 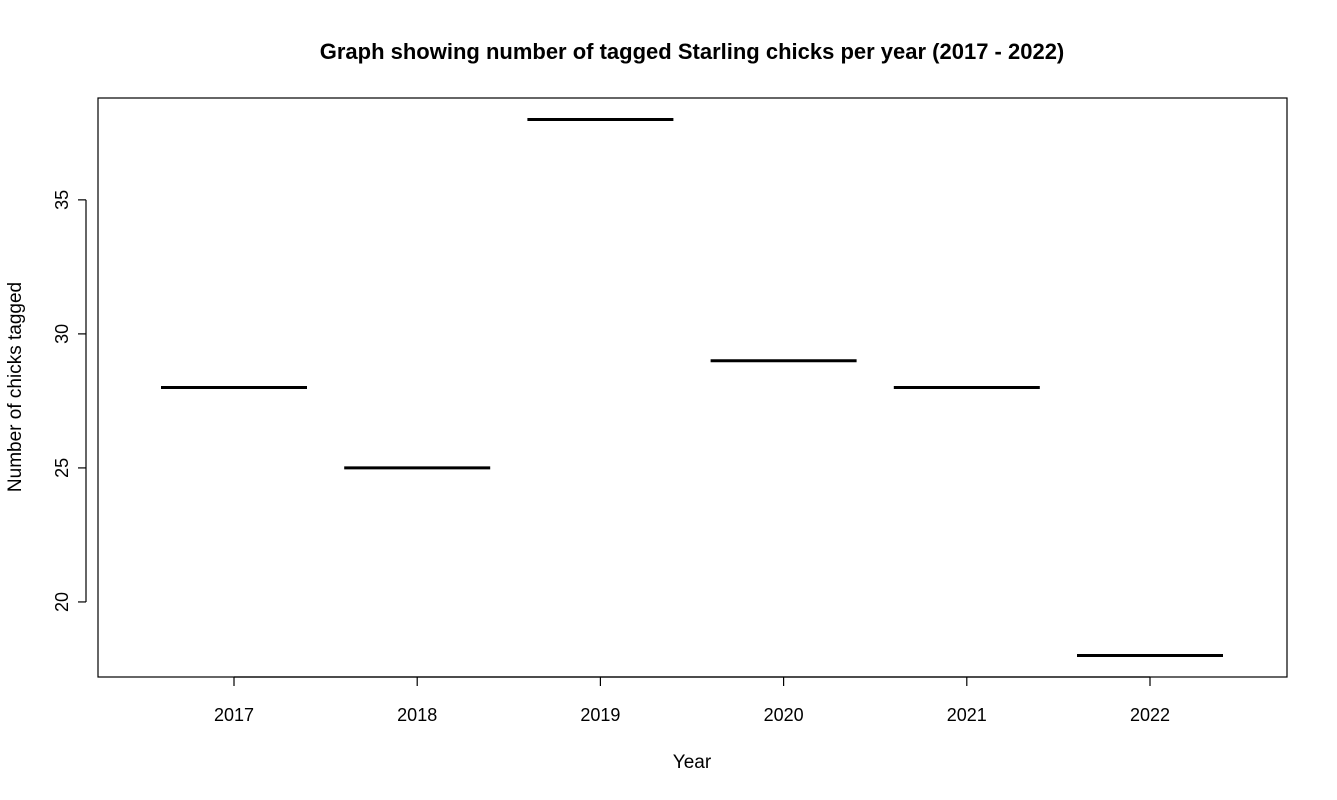 What do you see at coordinates (62, 334) in the screenshot?
I see `y-tick-label: 30` at bounding box center [62, 334].